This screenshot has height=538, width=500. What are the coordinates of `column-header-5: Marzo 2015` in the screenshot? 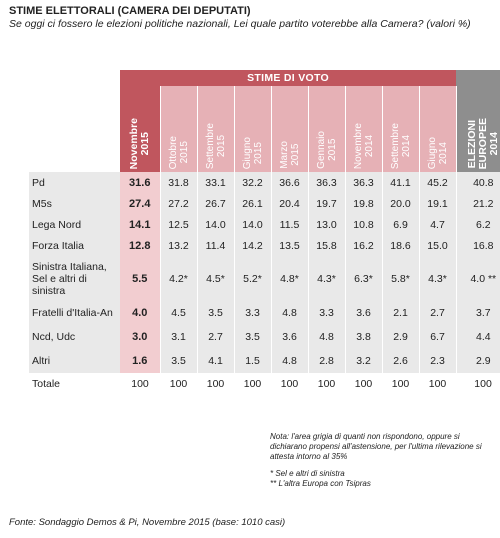 It's located at (290, 129).